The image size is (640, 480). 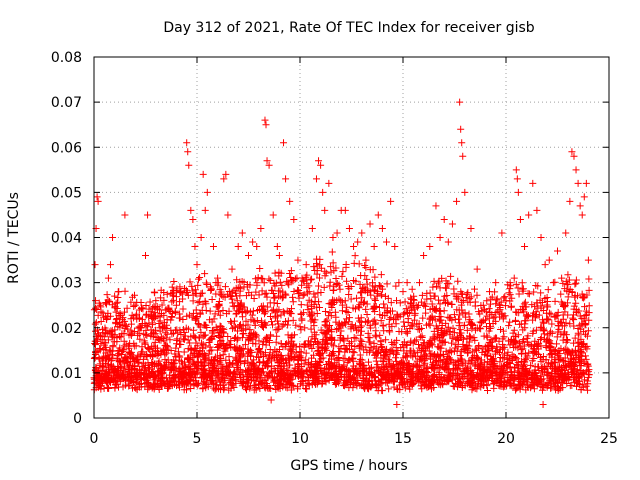 What do you see at coordinates (609, 439) in the screenshot?
I see `x-tick-label: 25` at bounding box center [609, 439].